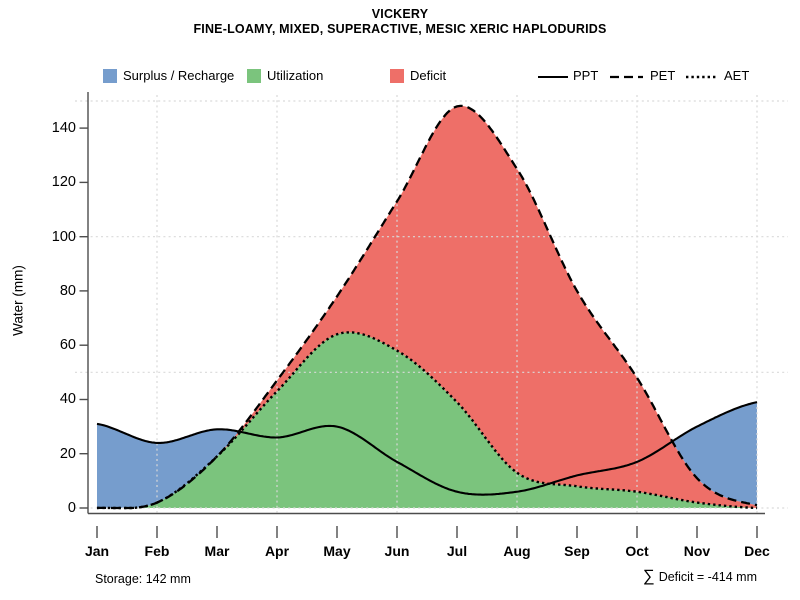 This screenshot has width=800, height=600. I want to click on legend-label-surplus: Surplus / Recharge, so click(179, 75).